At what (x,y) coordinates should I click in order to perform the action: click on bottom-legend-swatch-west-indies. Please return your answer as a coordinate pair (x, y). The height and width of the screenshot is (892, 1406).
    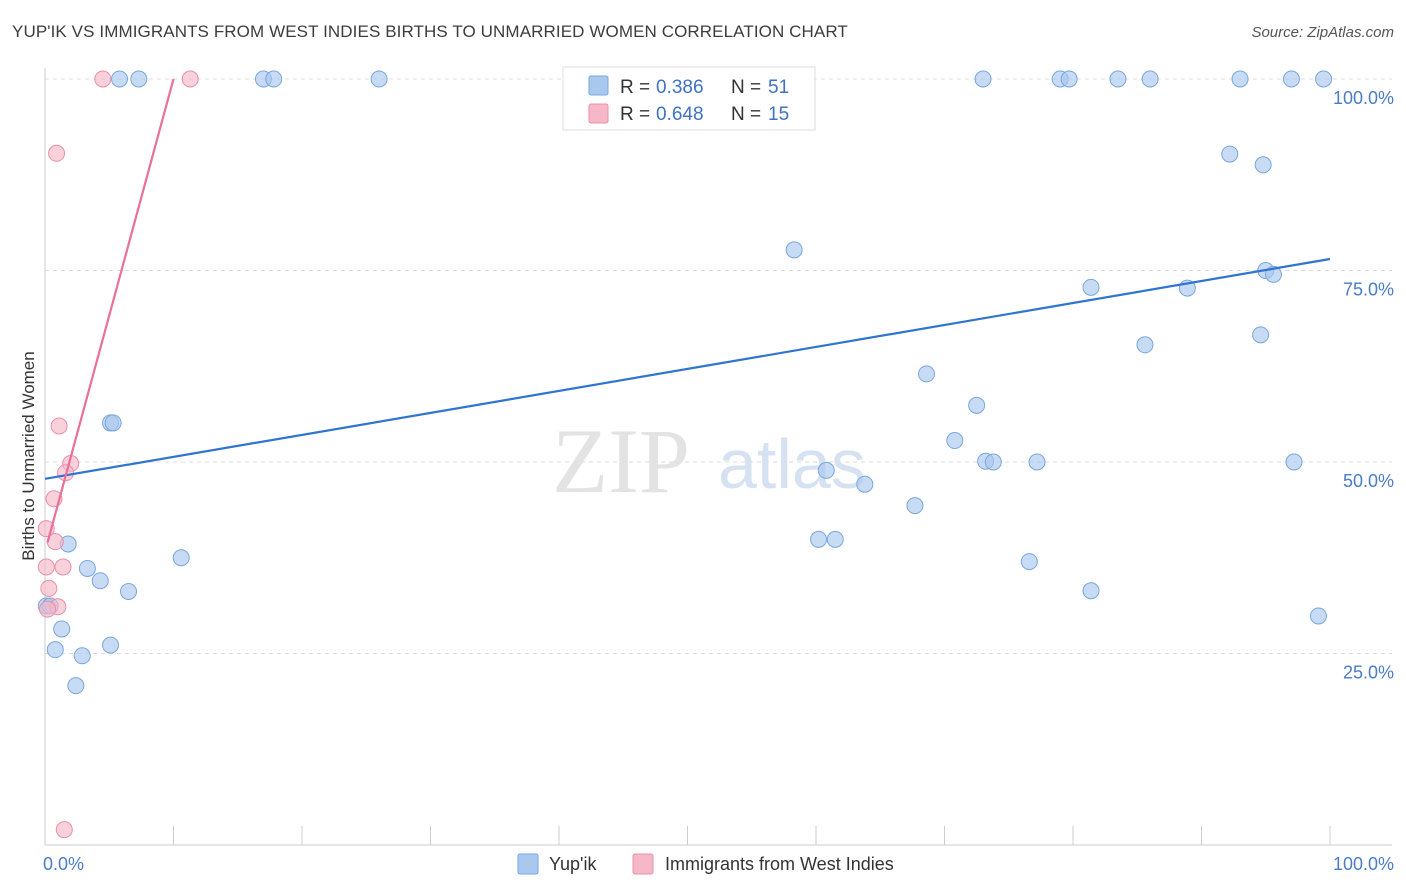
    Looking at the image, I should click on (643, 864).